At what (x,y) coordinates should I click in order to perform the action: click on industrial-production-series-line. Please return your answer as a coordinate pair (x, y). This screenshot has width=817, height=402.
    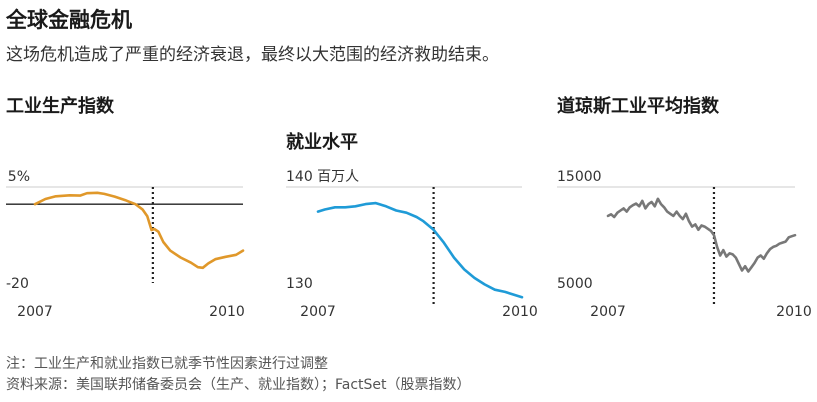
    Looking at the image, I should click on (139, 230).